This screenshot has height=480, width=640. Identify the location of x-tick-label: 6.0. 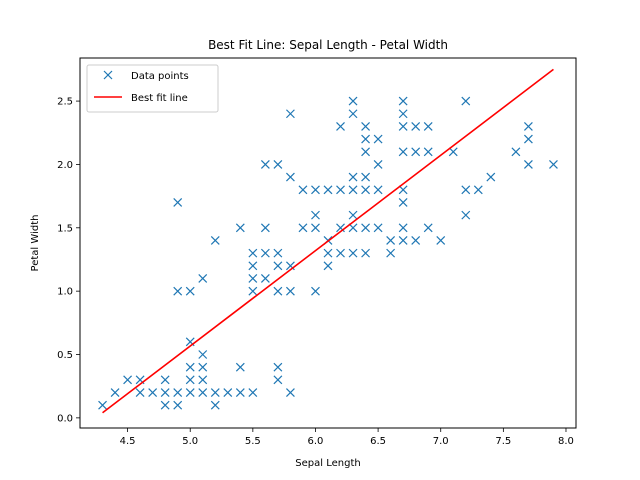
(316, 441).